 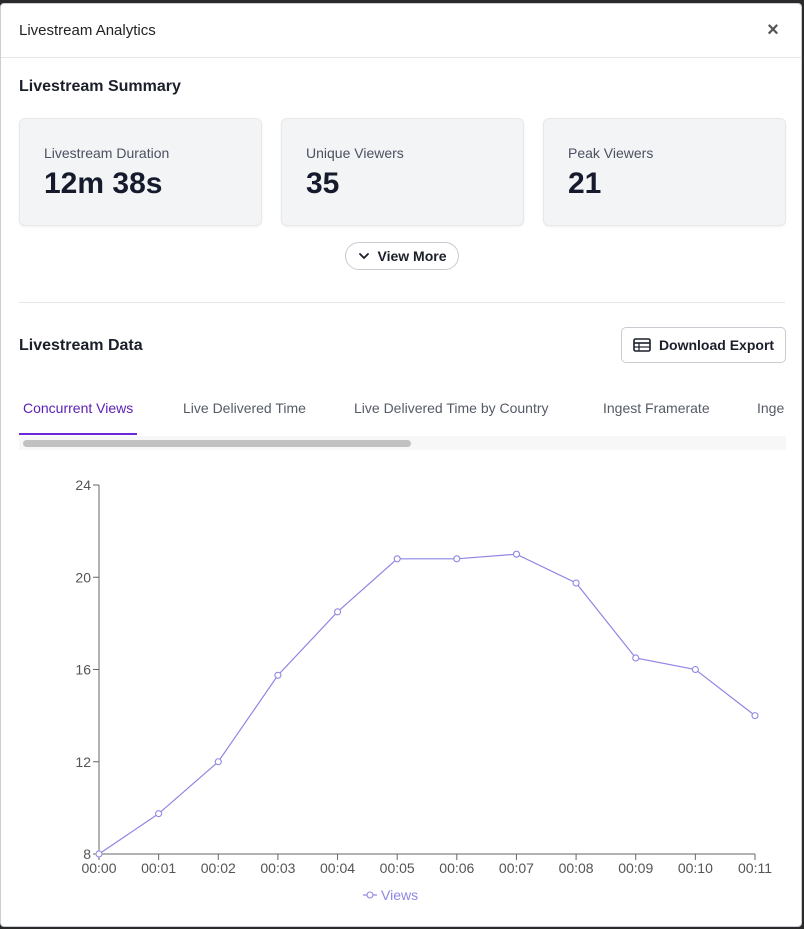 What do you see at coordinates (87, 854) in the screenshot?
I see `y-tick-label: 8` at bounding box center [87, 854].